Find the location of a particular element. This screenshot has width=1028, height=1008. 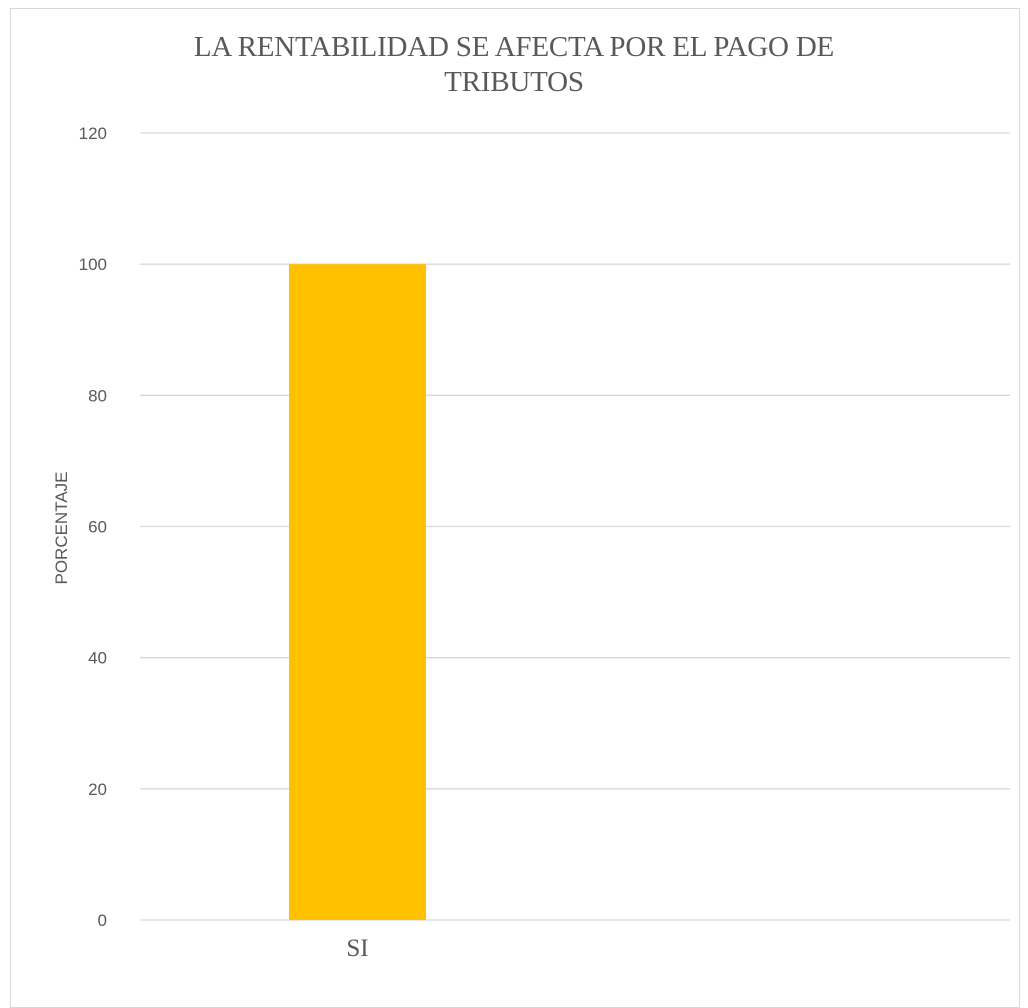

x-category-label-si: SI is located at coordinates (357, 948).